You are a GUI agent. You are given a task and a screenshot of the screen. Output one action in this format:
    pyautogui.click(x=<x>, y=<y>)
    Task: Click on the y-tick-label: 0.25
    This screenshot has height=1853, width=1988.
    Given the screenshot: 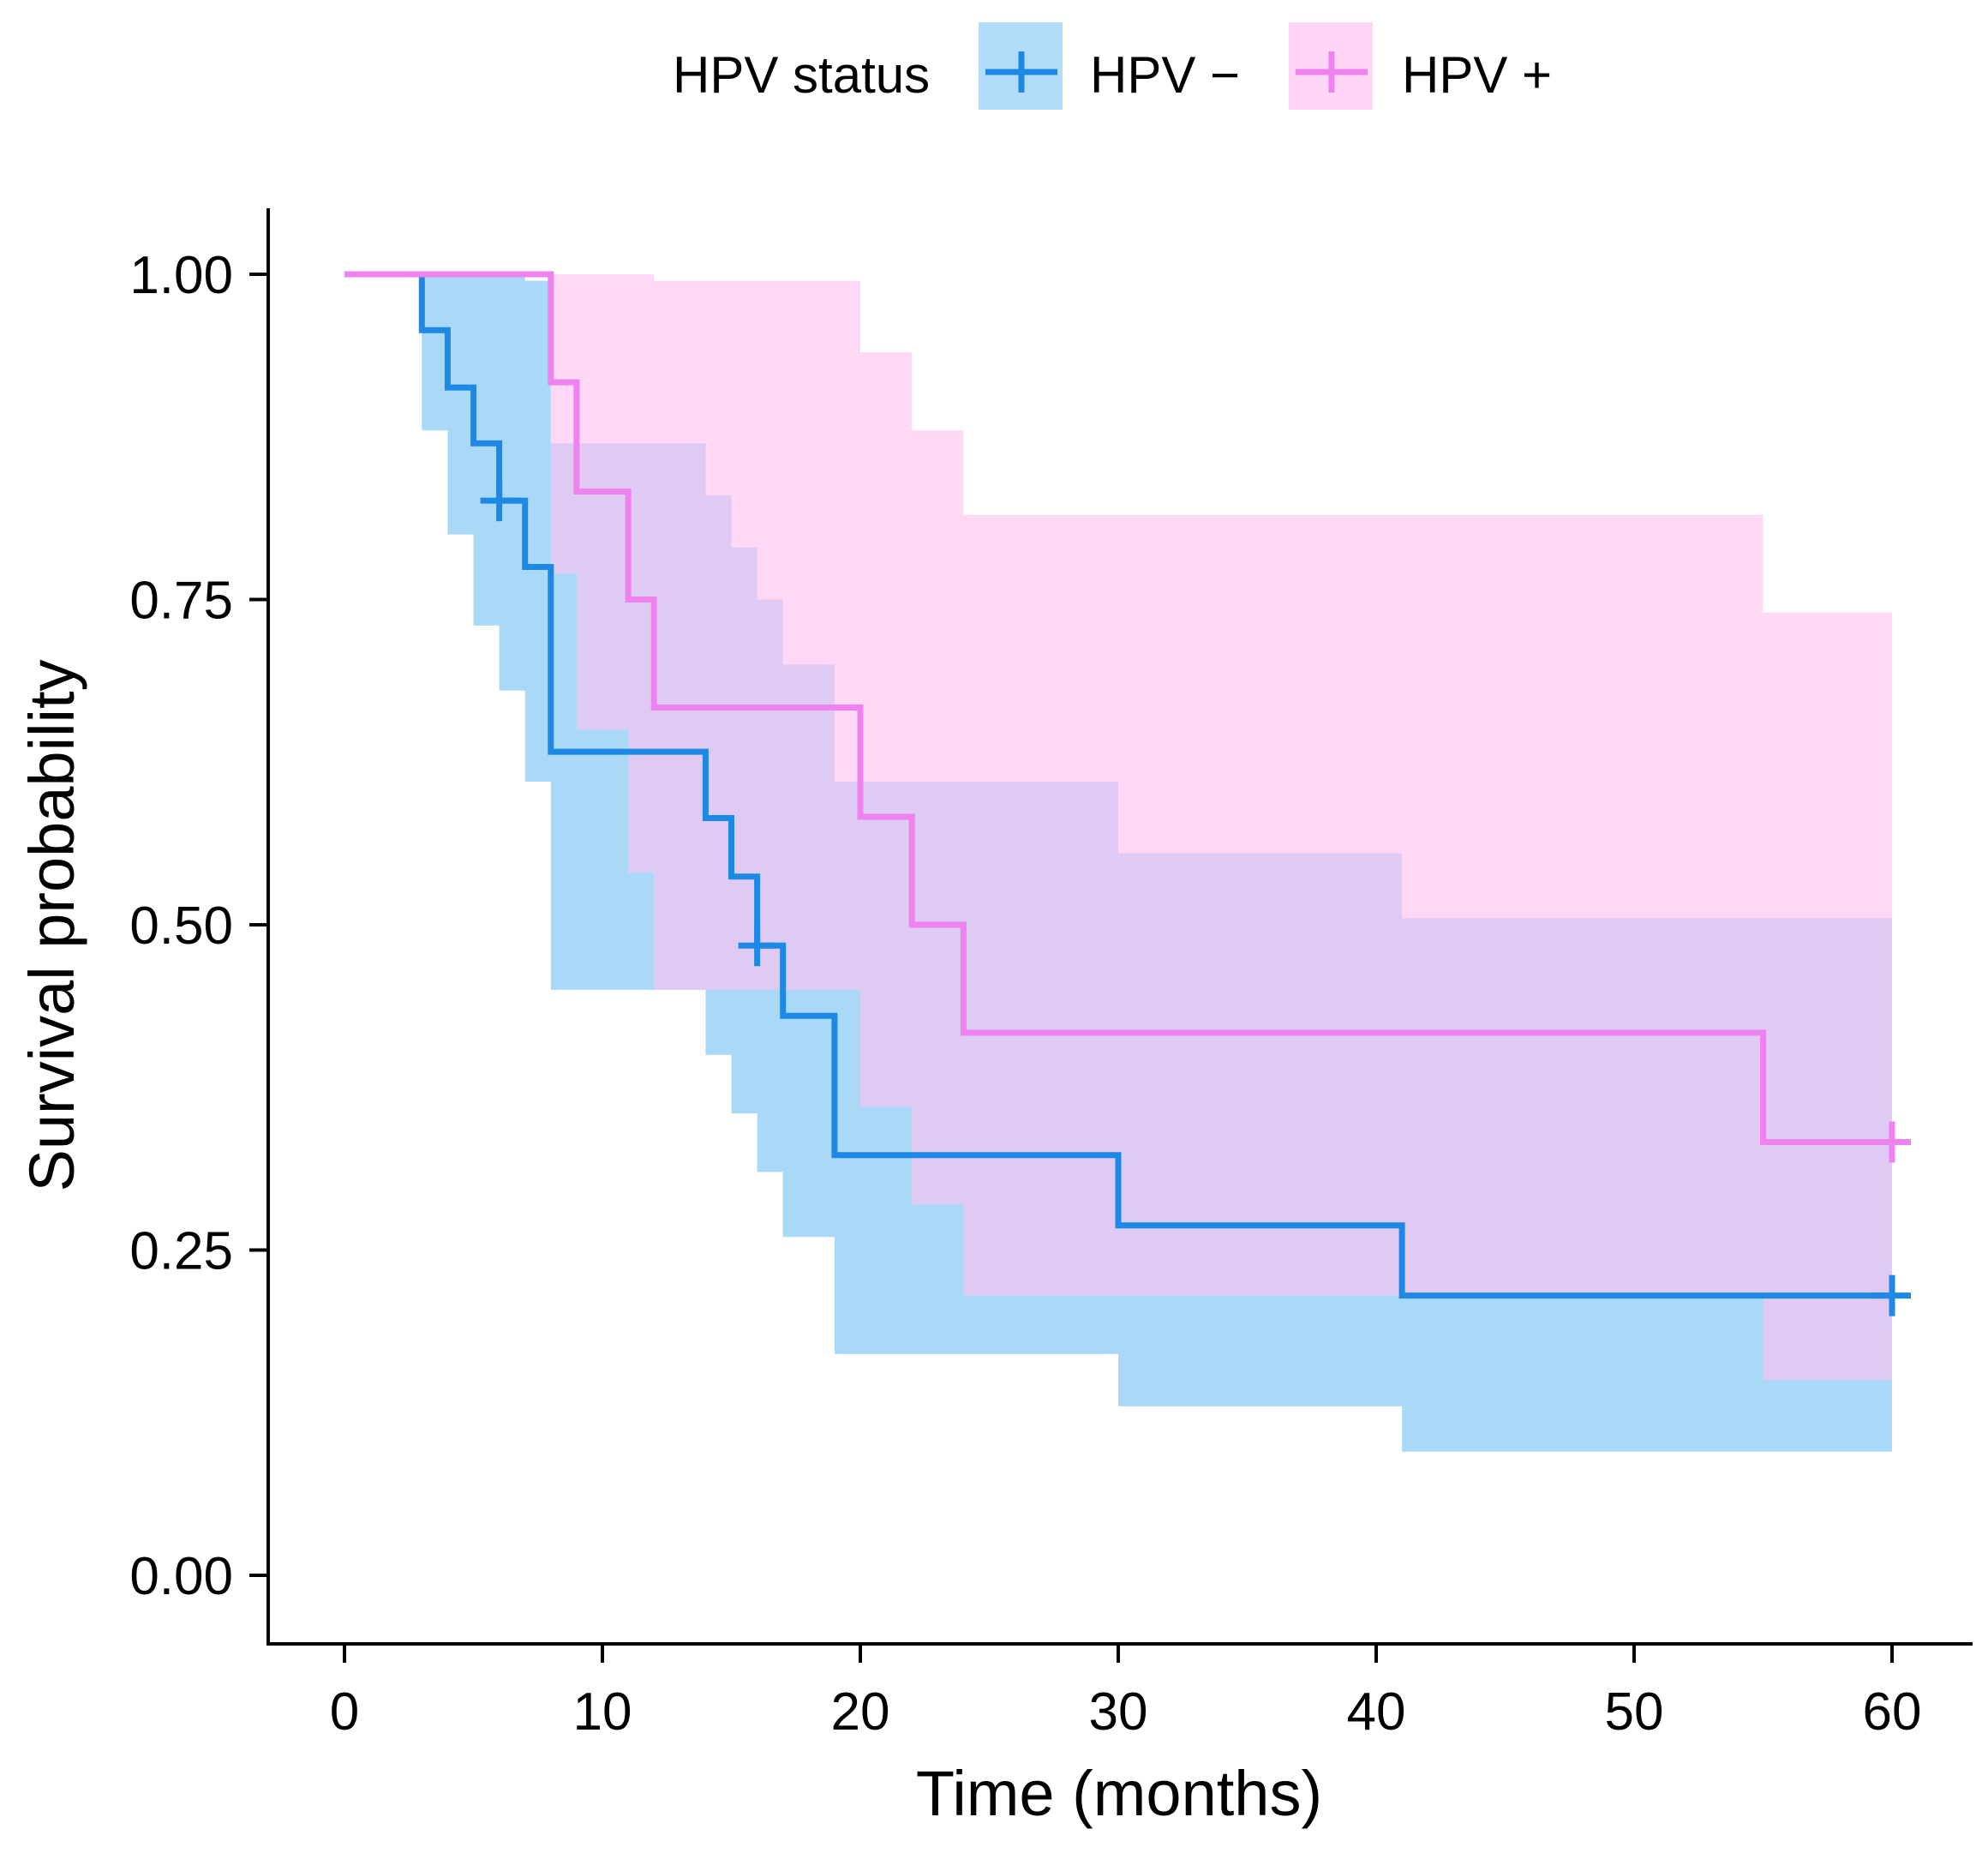 What is the action you would take?
    pyautogui.click(x=181, y=1251)
    